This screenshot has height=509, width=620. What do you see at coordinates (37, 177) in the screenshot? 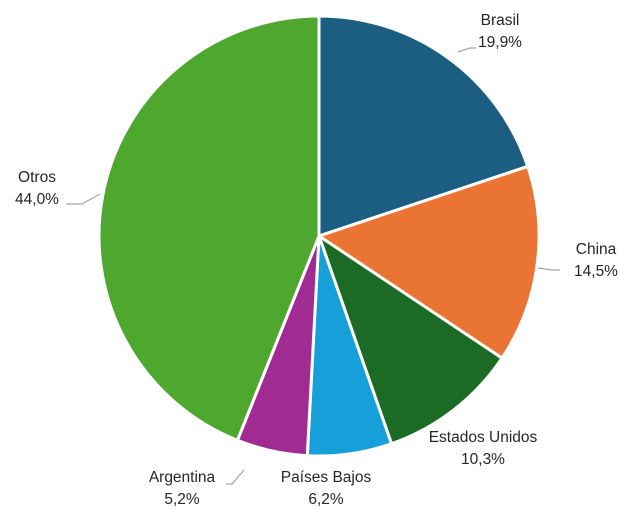
I see `label-otros-name: Otros` at bounding box center [37, 177].